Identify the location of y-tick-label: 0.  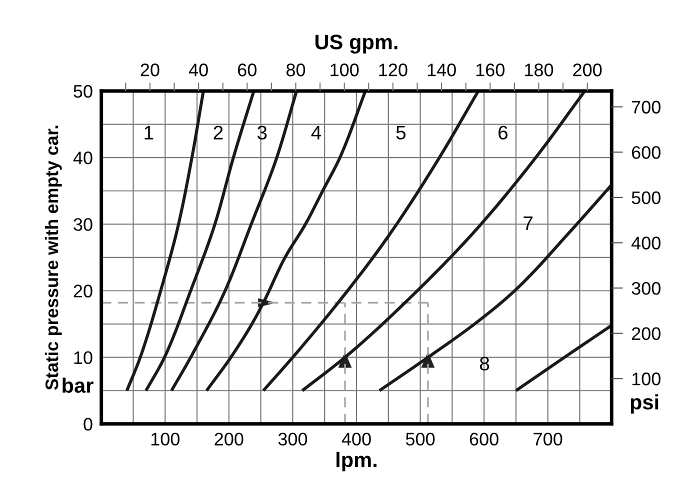
(88, 424).